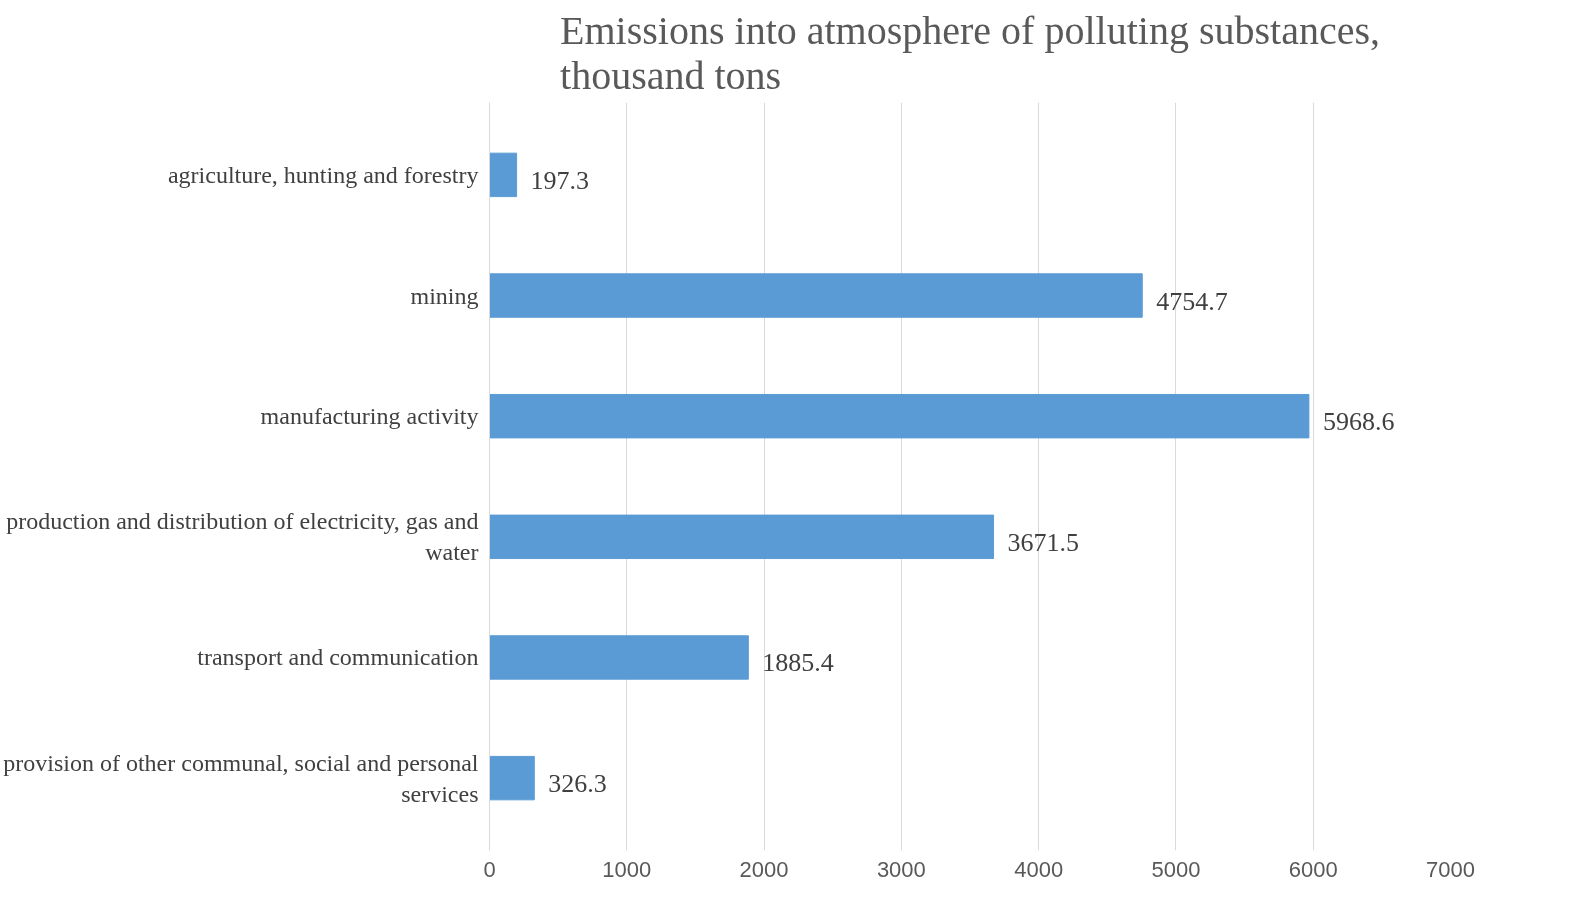  What do you see at coordinates (1039, 869) in the screenshot?
I see `x-tick-label: 4000` at bounding box center [1039, 869].